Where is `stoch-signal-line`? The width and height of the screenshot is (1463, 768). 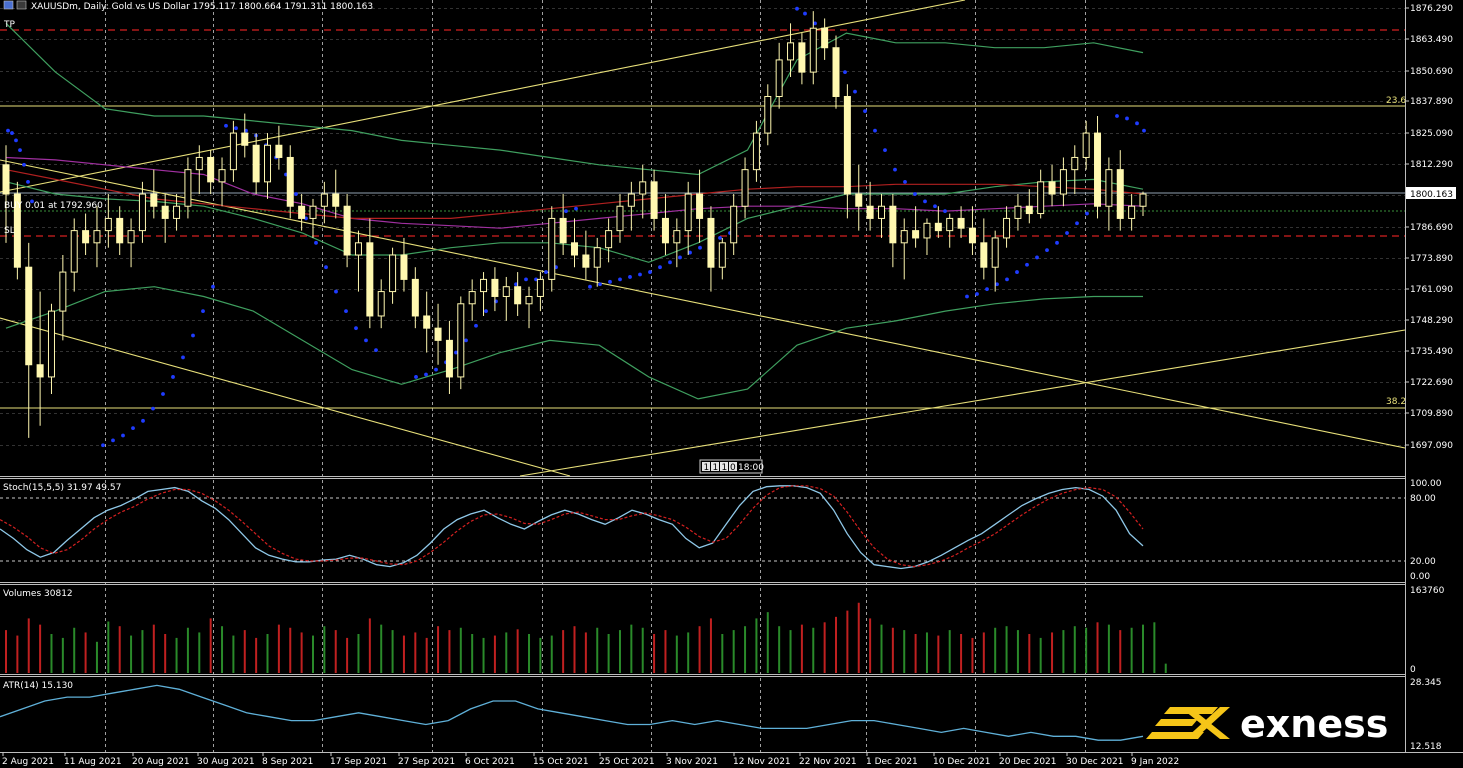 stoch-signal-line is located at coordinates (572, 526).